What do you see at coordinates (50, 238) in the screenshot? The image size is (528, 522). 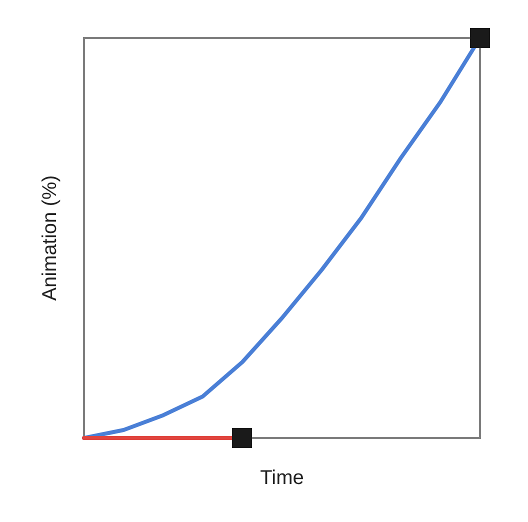 I see `y-axis-title: Animation (%)` at bounding box center [50, 238].